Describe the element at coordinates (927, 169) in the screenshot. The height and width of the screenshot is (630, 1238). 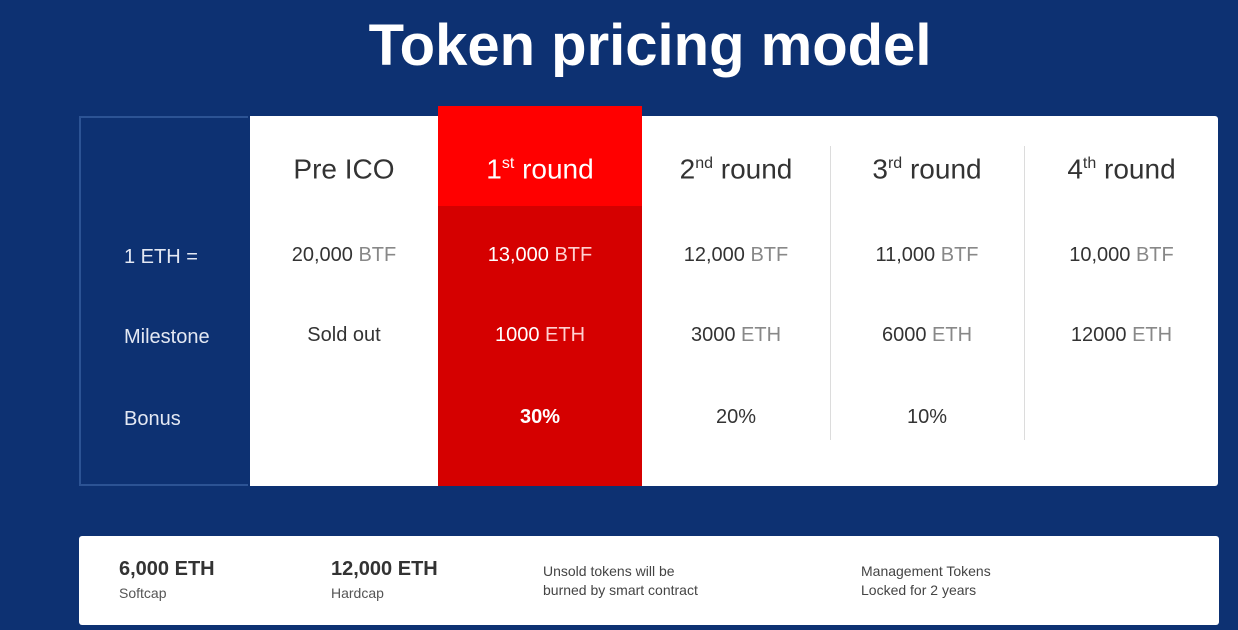
I see `round-heading: 3rd round` at that location.